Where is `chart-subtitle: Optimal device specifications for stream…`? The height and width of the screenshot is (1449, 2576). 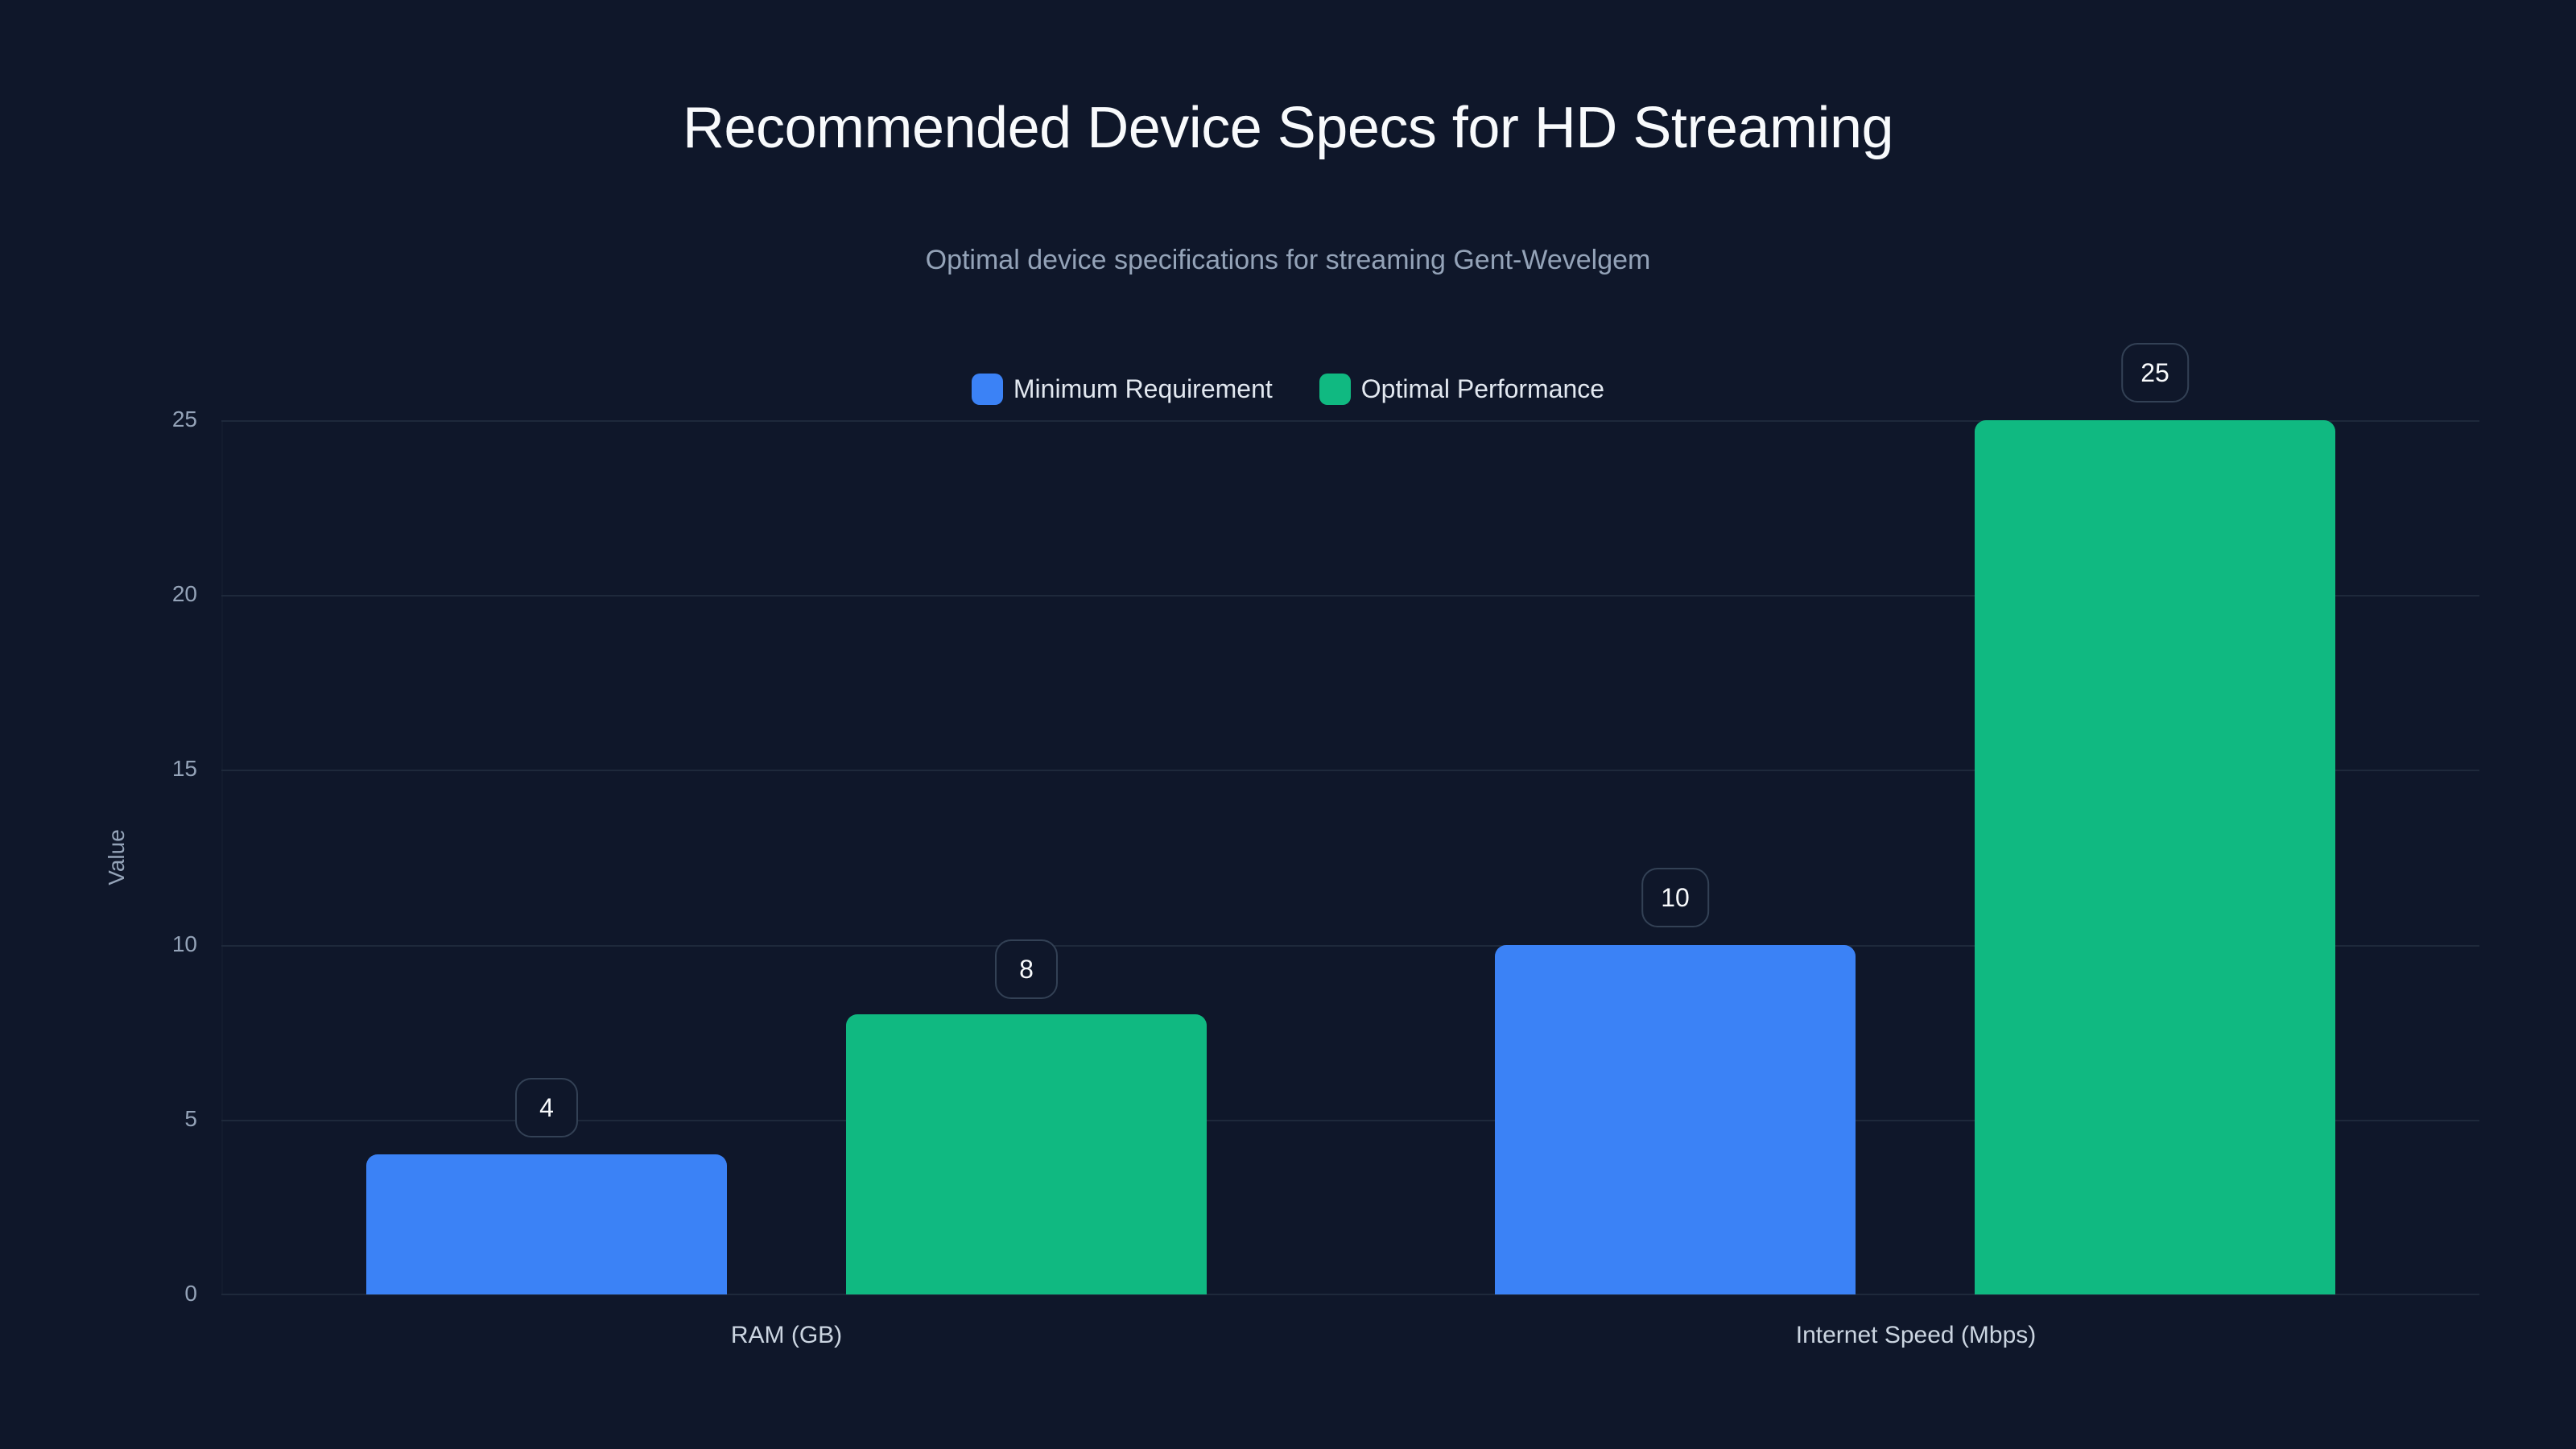 chart-subtitle: Optimal device specifications for stream… is located at coordinates (1288, 260).